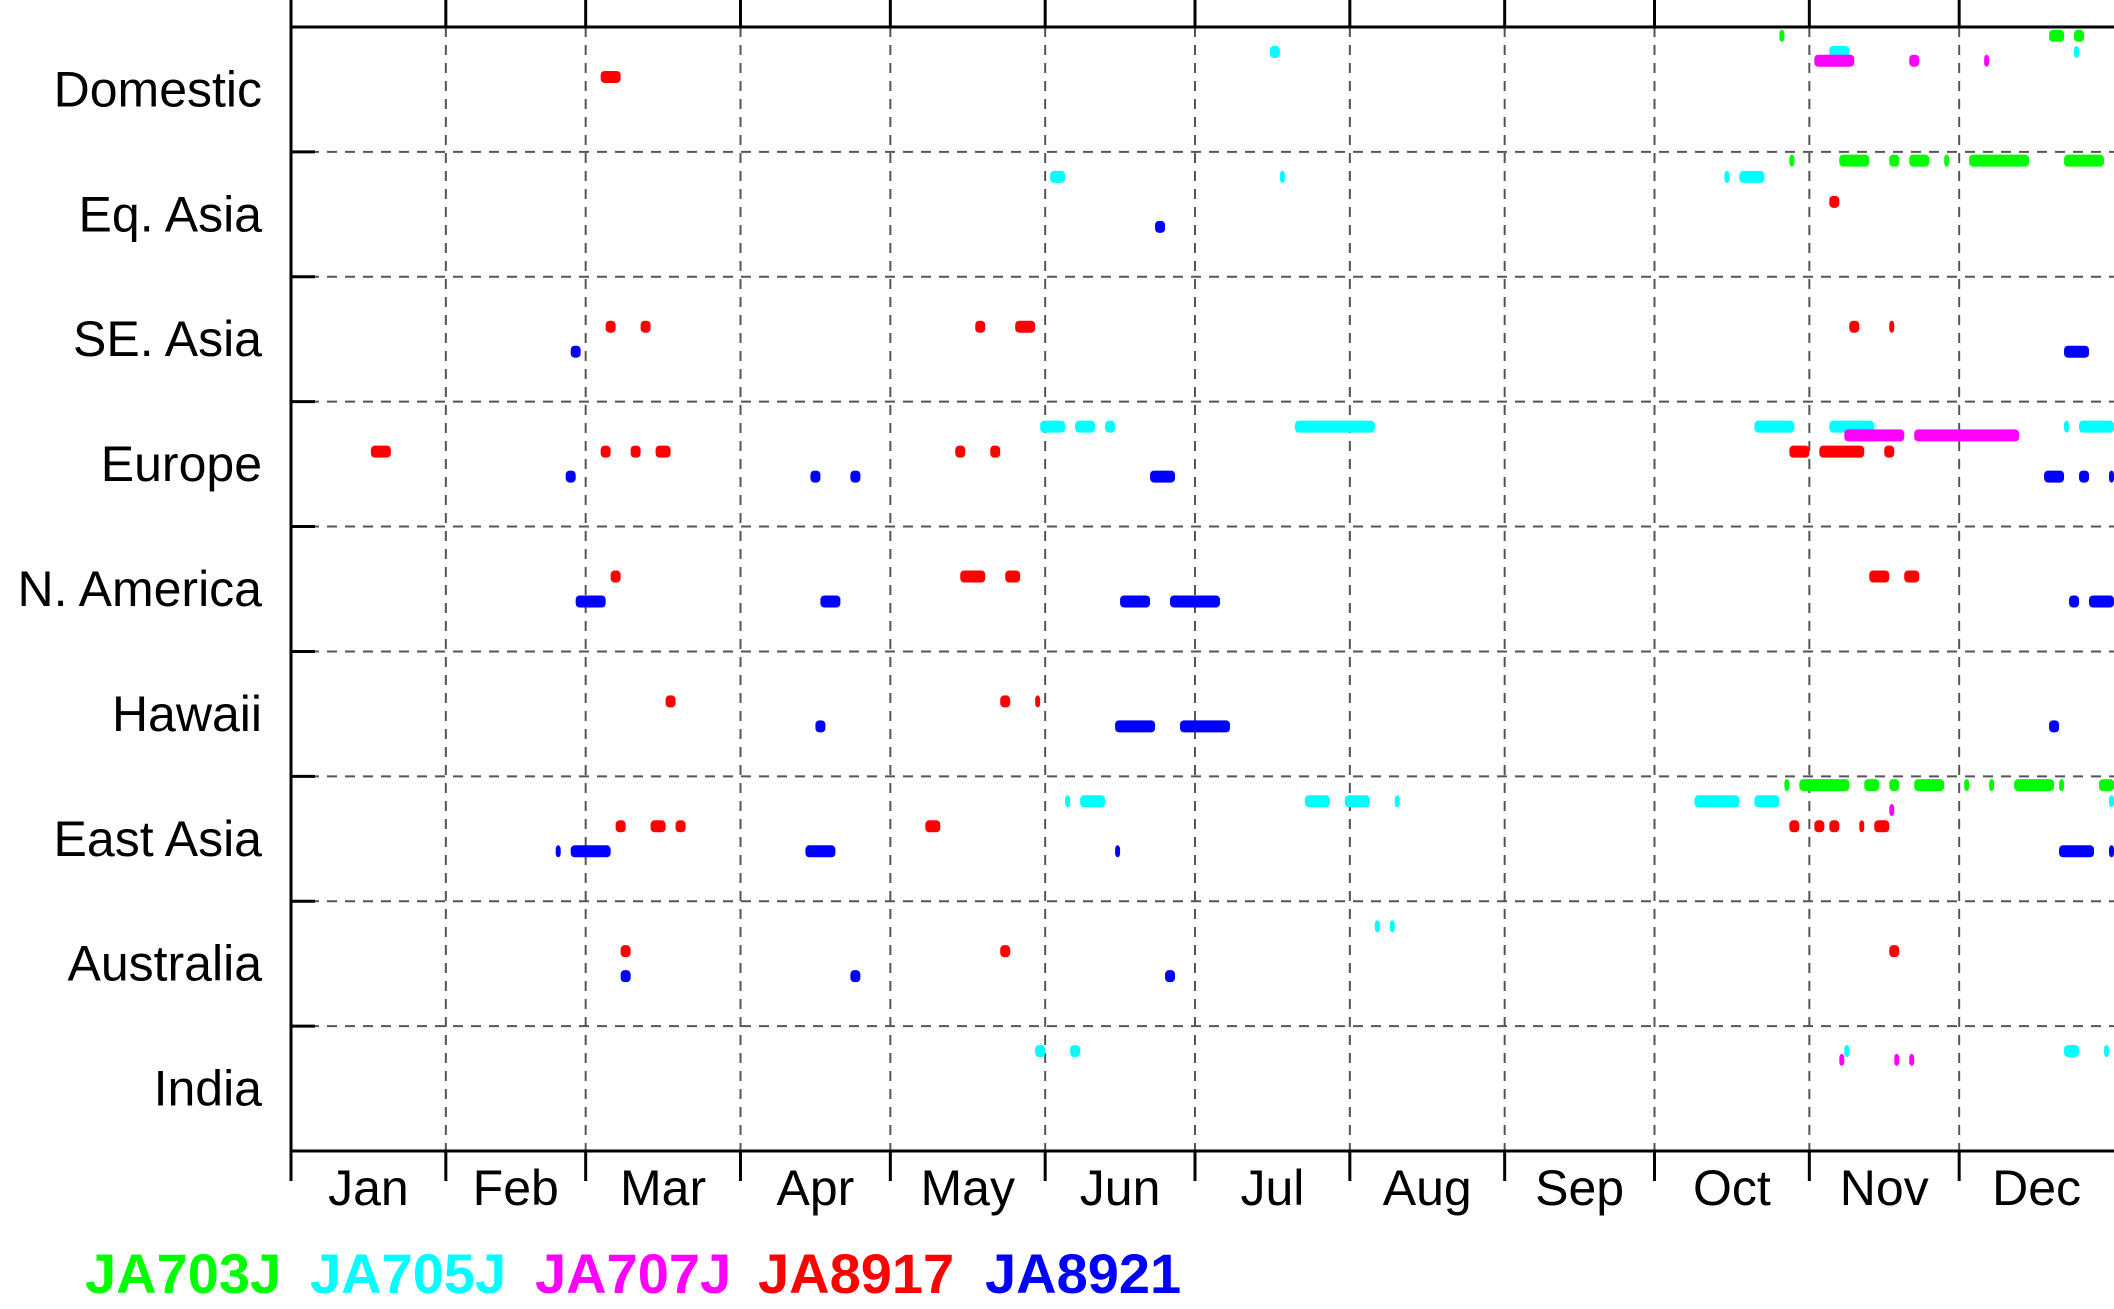 Image resolution: width=2114 pixels, height=1309 pixels. What do you see at coordinates (968, 1188) in the screenshot?
I see `month-label: May` at bounding box center [968, 1188].